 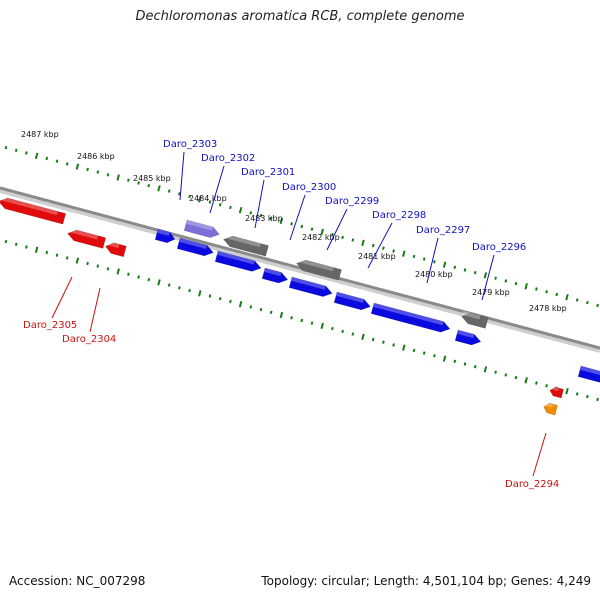 What do you see at coordinates (499, 247) in the screenshot?
I see `gene-label-forward-7: Daro_2296` at bounding box center [499, 247].